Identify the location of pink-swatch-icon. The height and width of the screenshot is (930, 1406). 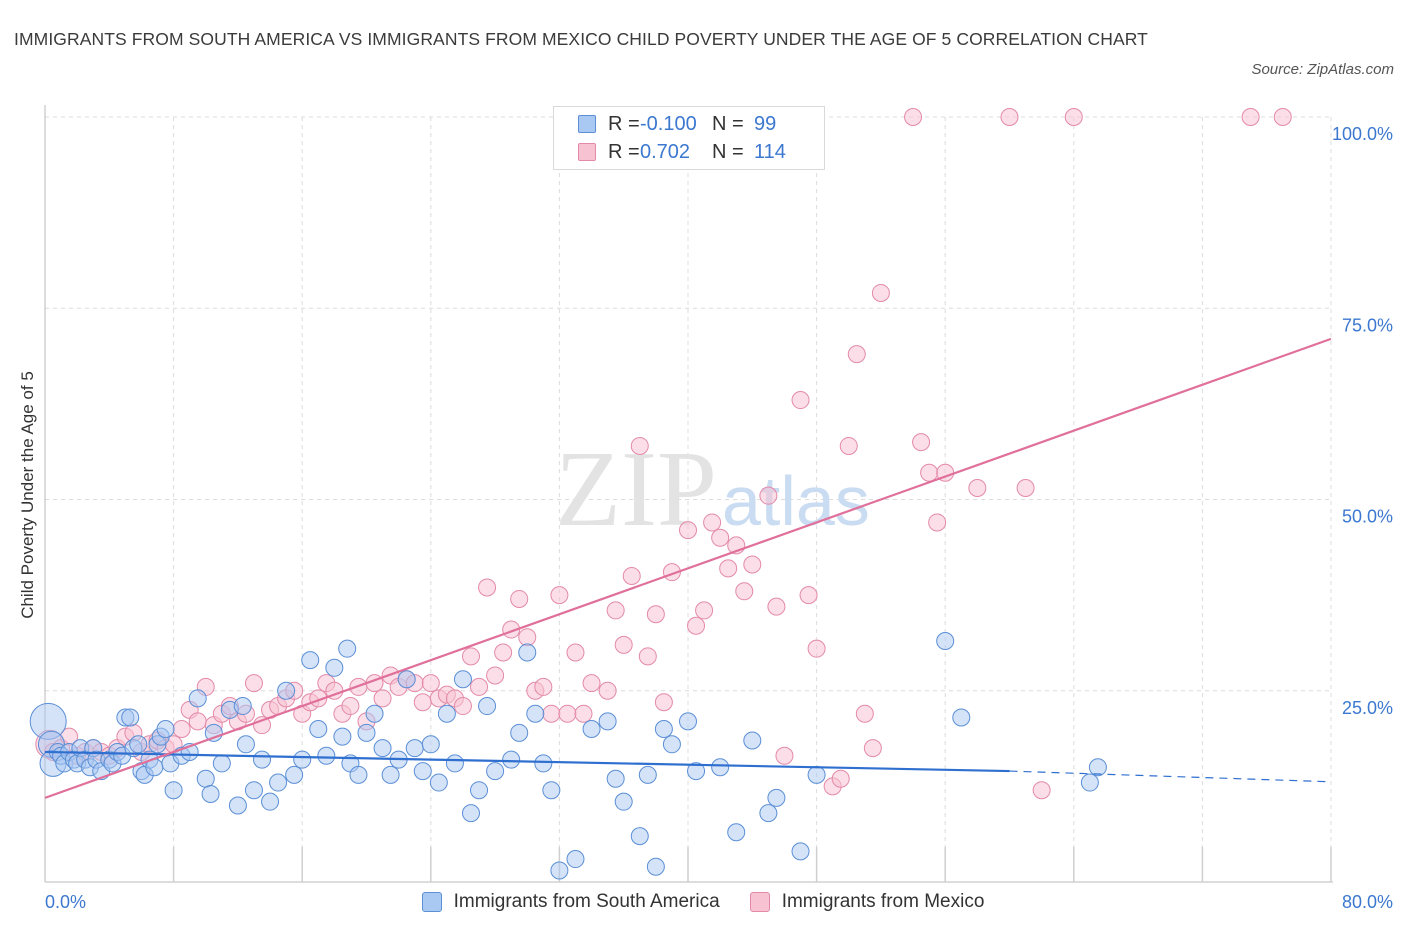
(759, 902).